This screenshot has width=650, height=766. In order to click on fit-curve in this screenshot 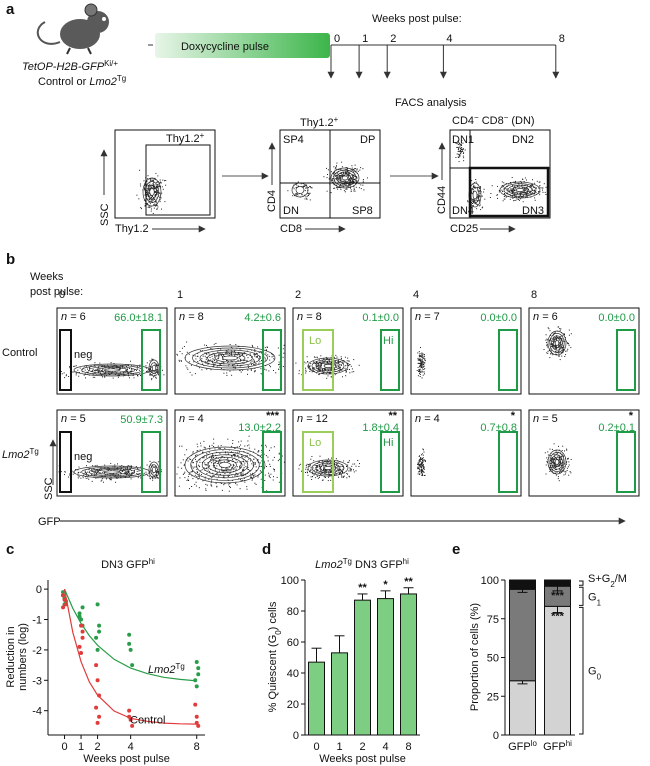, I will do `click(130, 656)`.